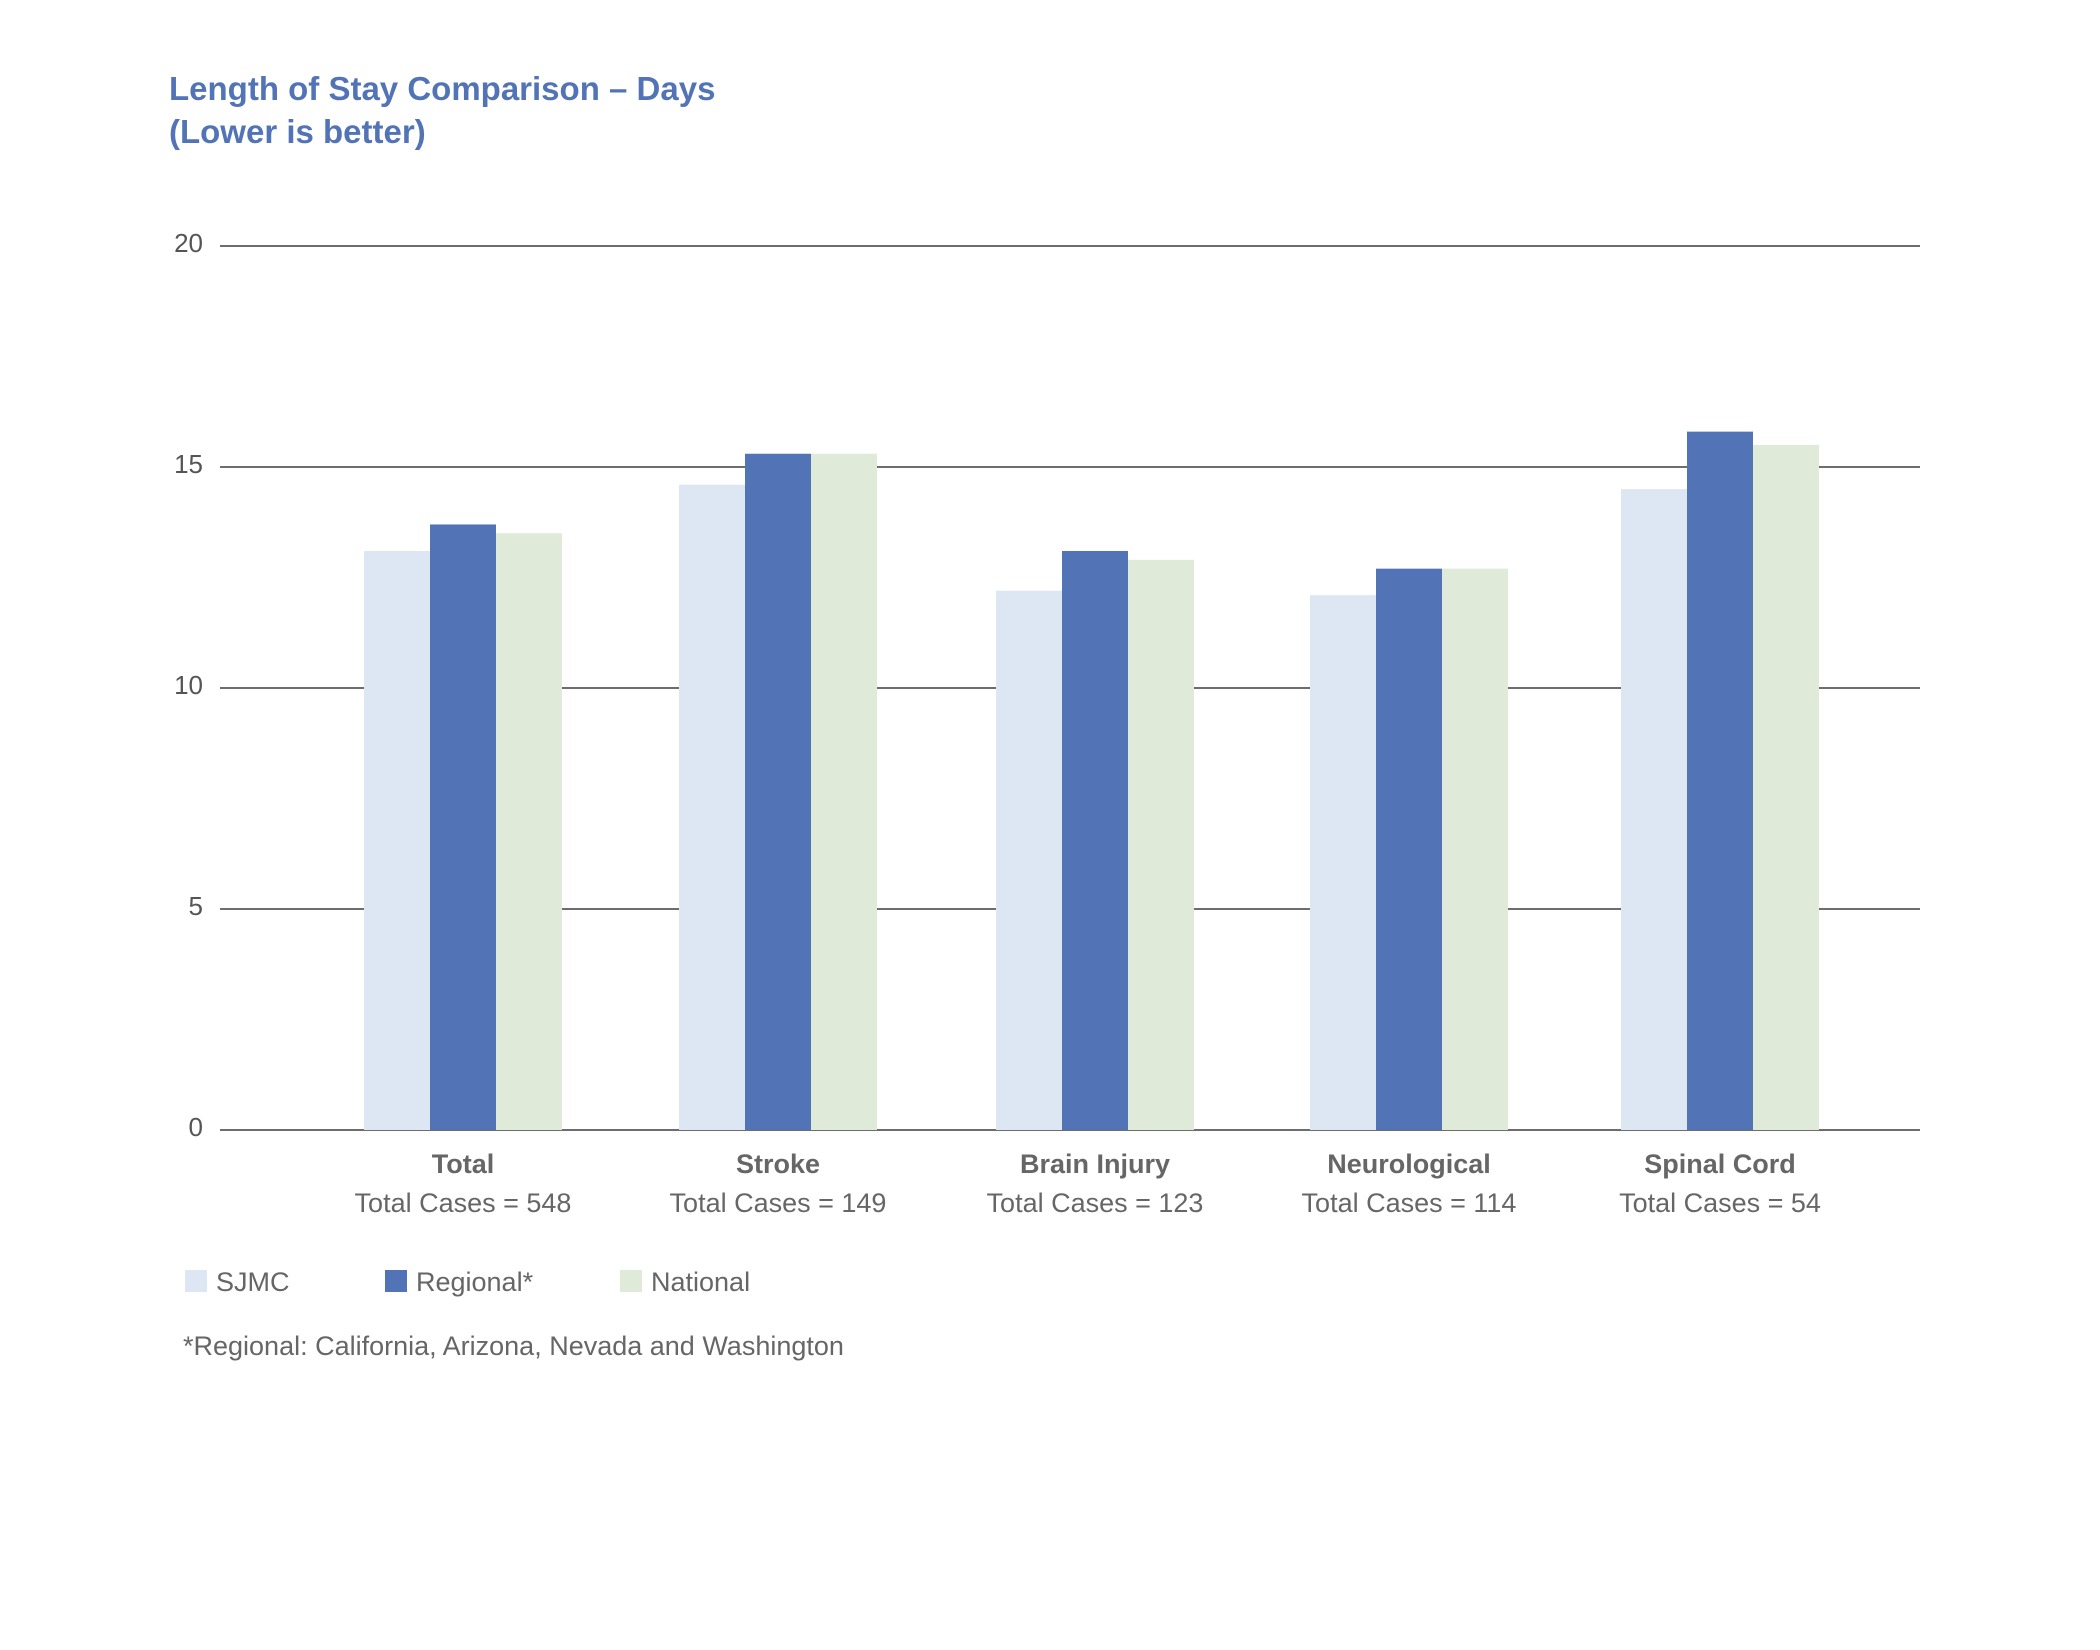 This screenshot has width=2100, height=1650. Describe the element at coordinates (1409, 1164) in the screenshot. I see `x-tick-label: Neurological` at that location.